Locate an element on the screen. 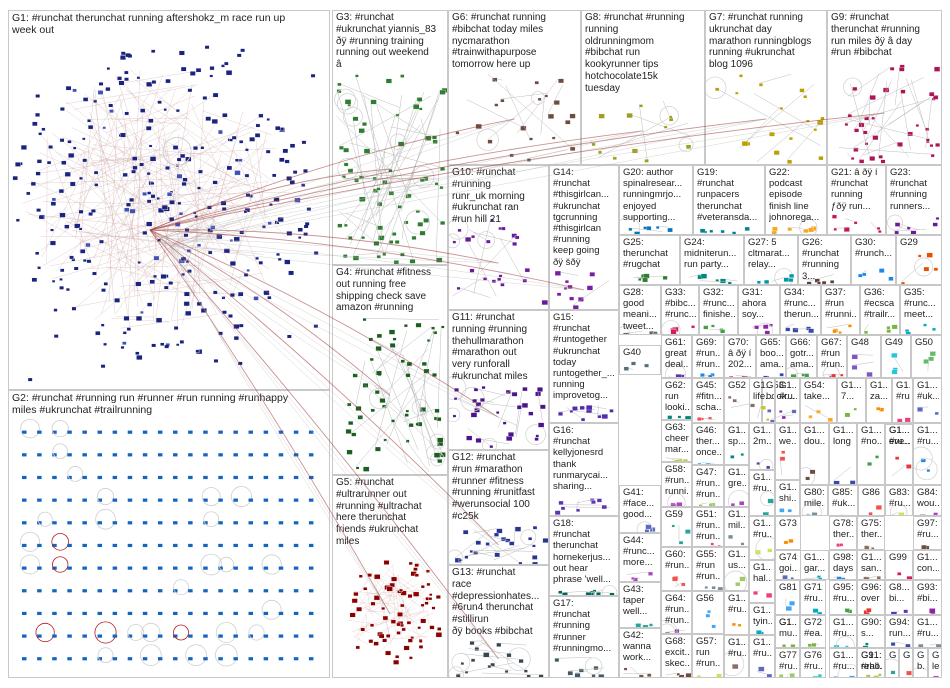 The image size is (950, 688). group-nodes-g99 is located at coordinates (904, 575).